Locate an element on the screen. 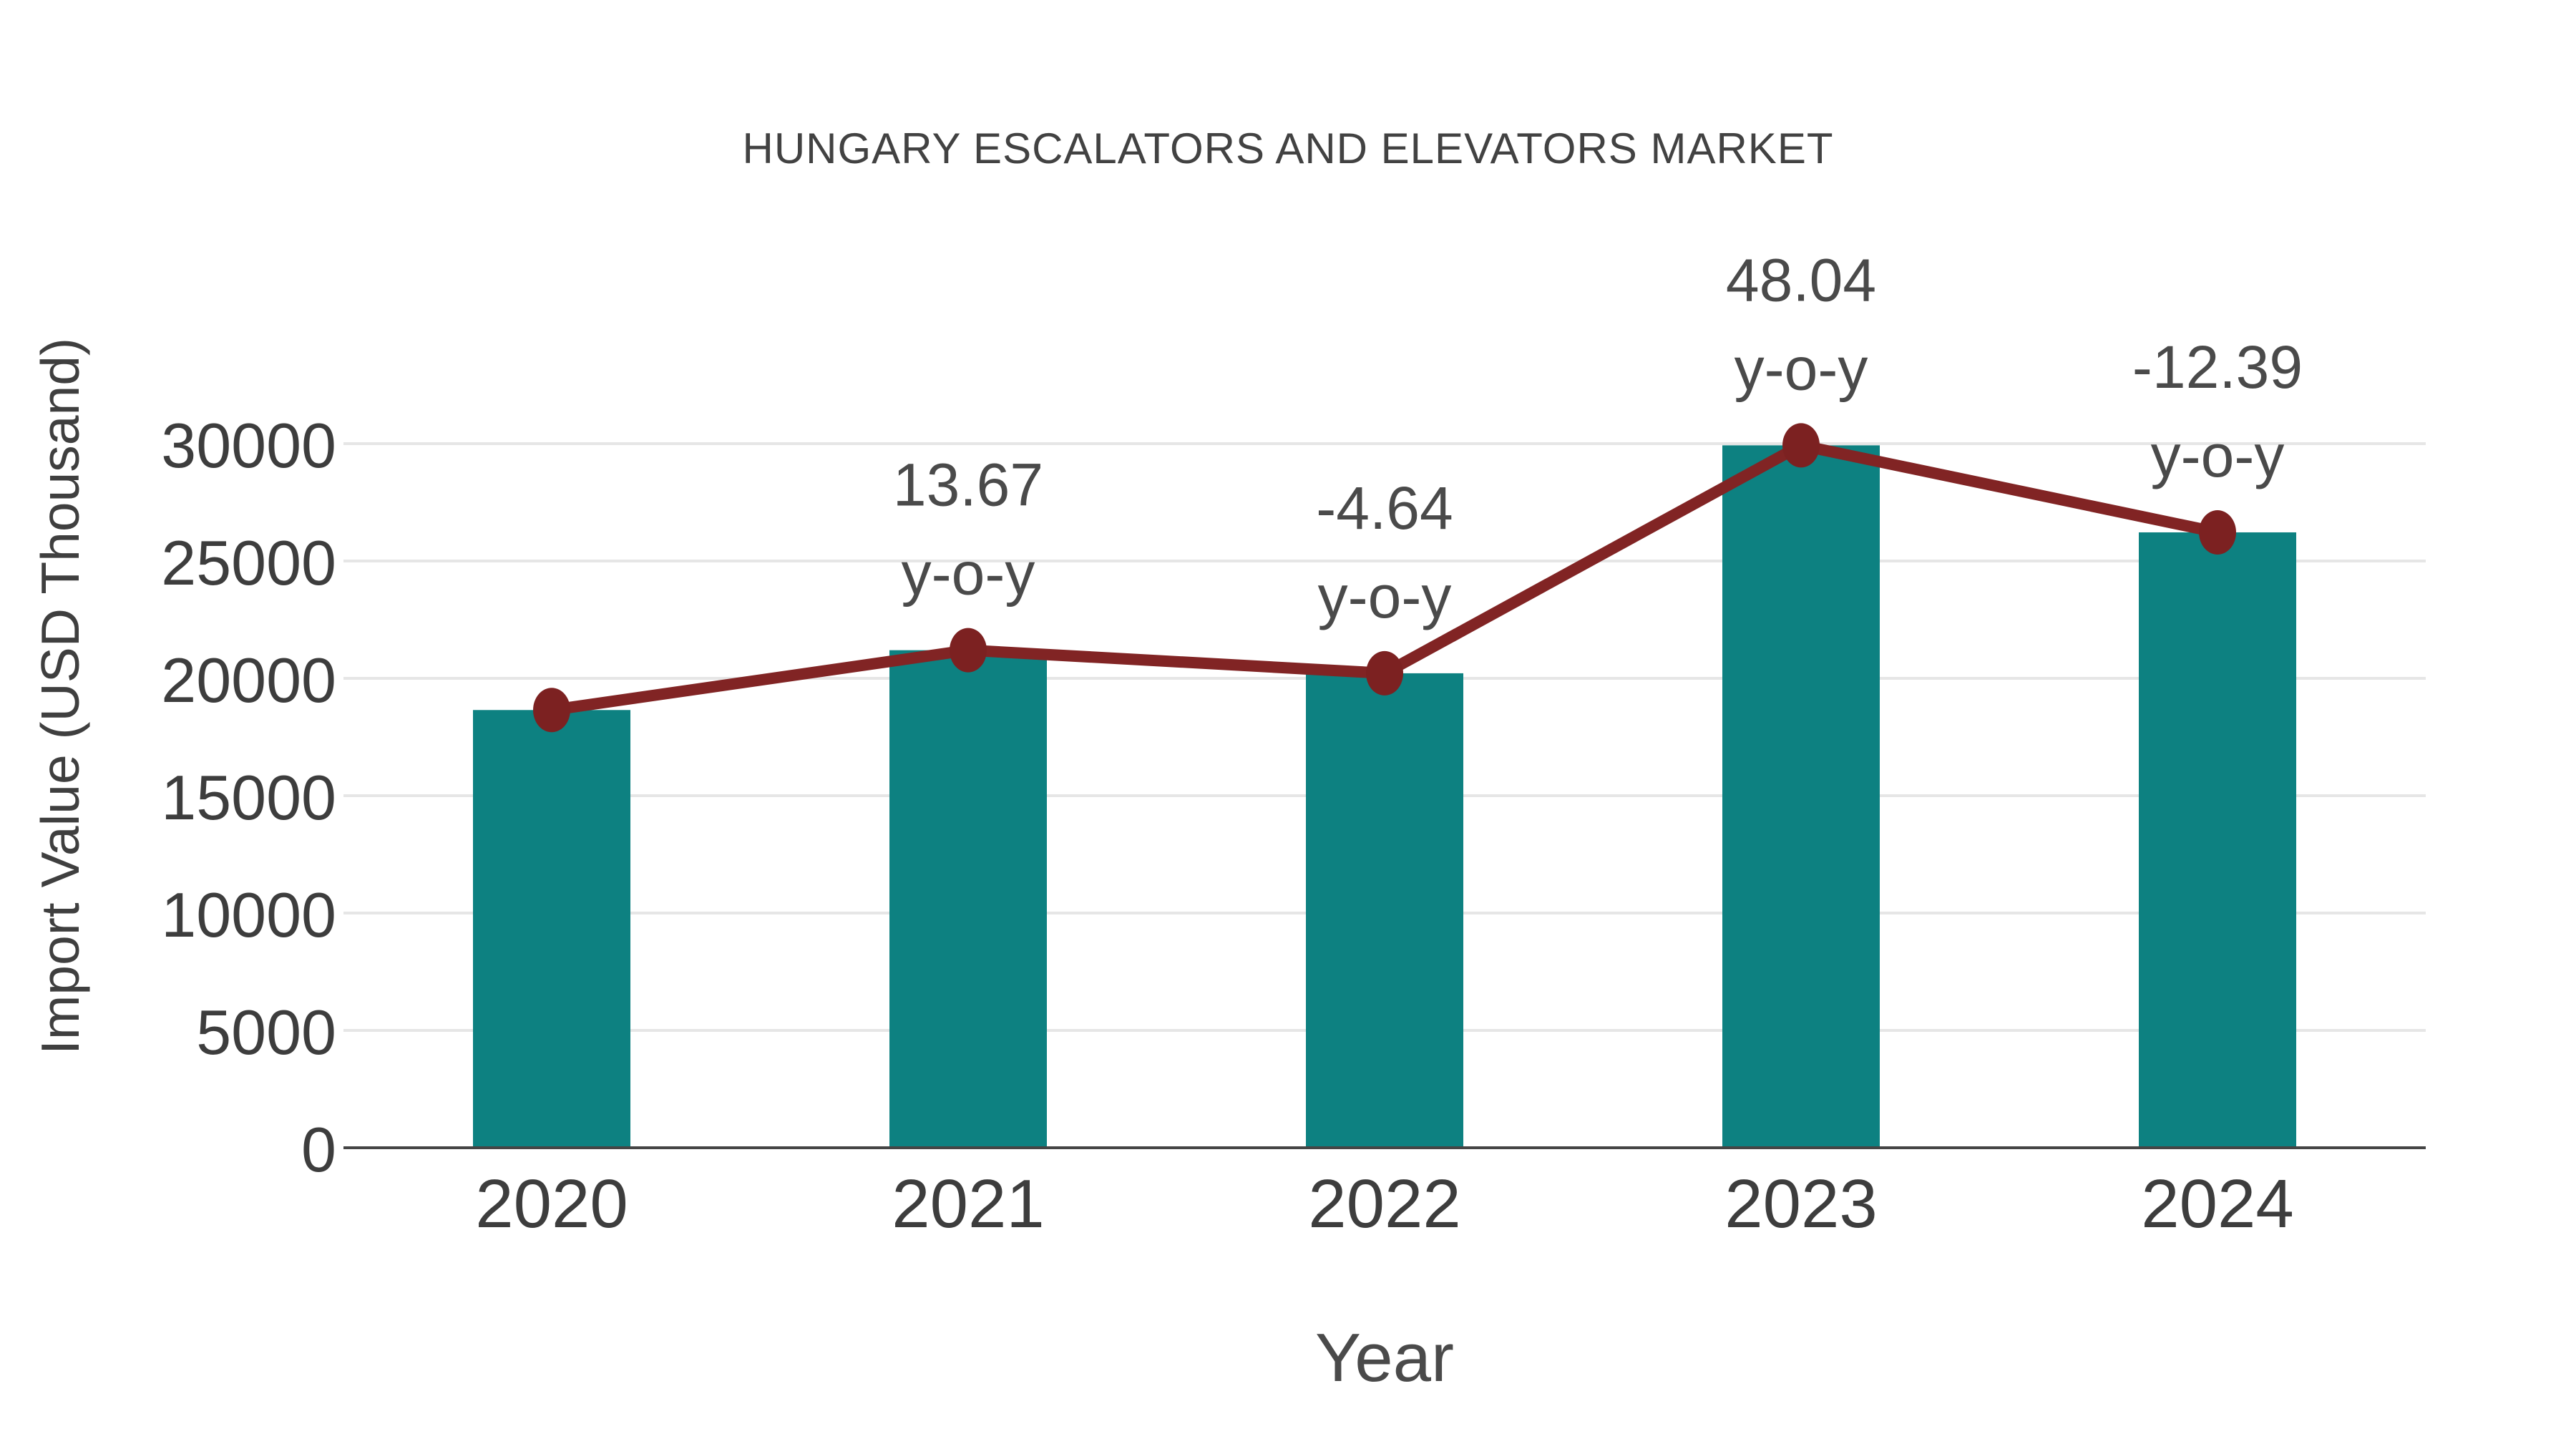 This screenshot has height=1449, width=2576. chart-title: HUNGARY ESCALATORS AND ELEVATORS MARKET is located at coordinates (1288, 148).